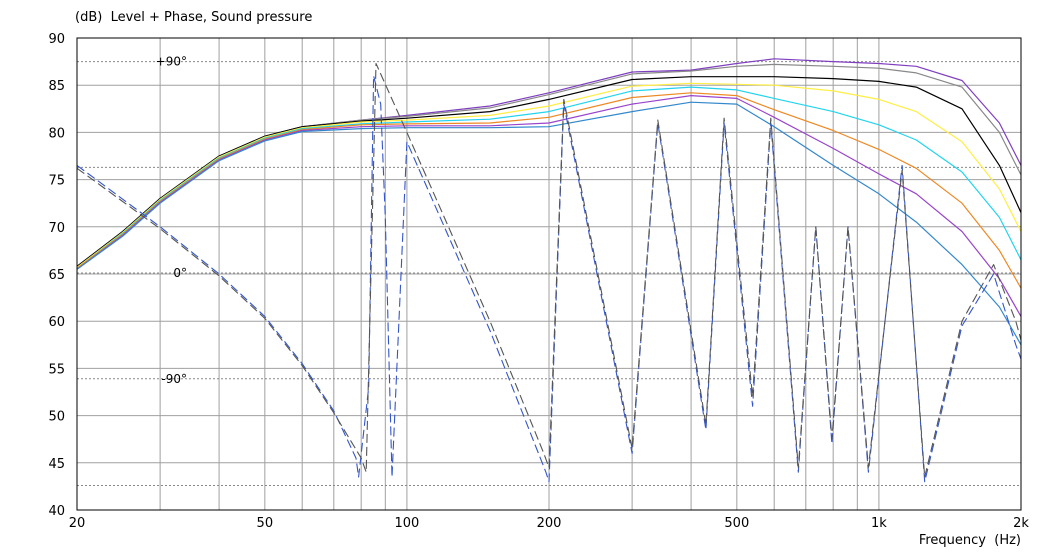 The height and width of the screenshot is (553, 1050). Describe the element at coordinates (174, 379) in the screenshot. I see `phase-label: -90°` at that location.